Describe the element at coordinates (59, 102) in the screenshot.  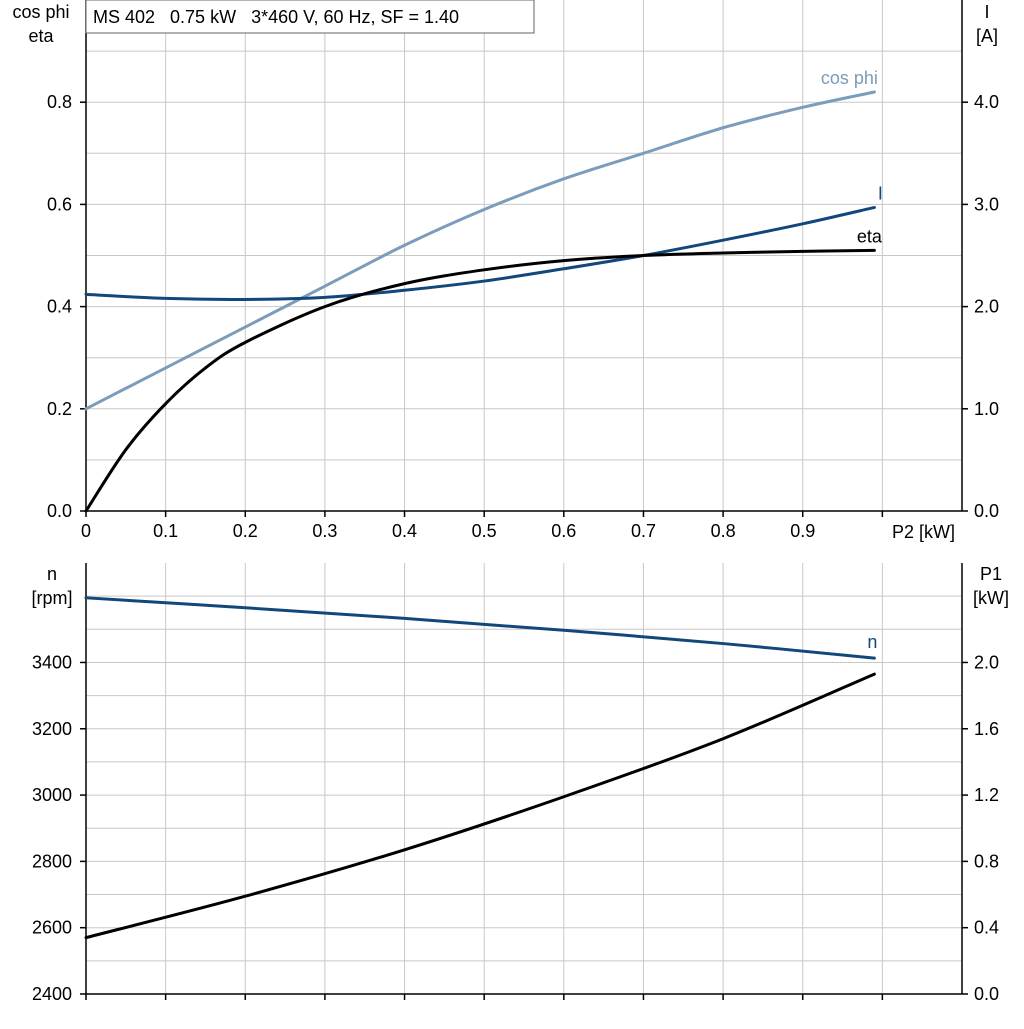
I see `top-left-tick-label: 0.8` at that location.